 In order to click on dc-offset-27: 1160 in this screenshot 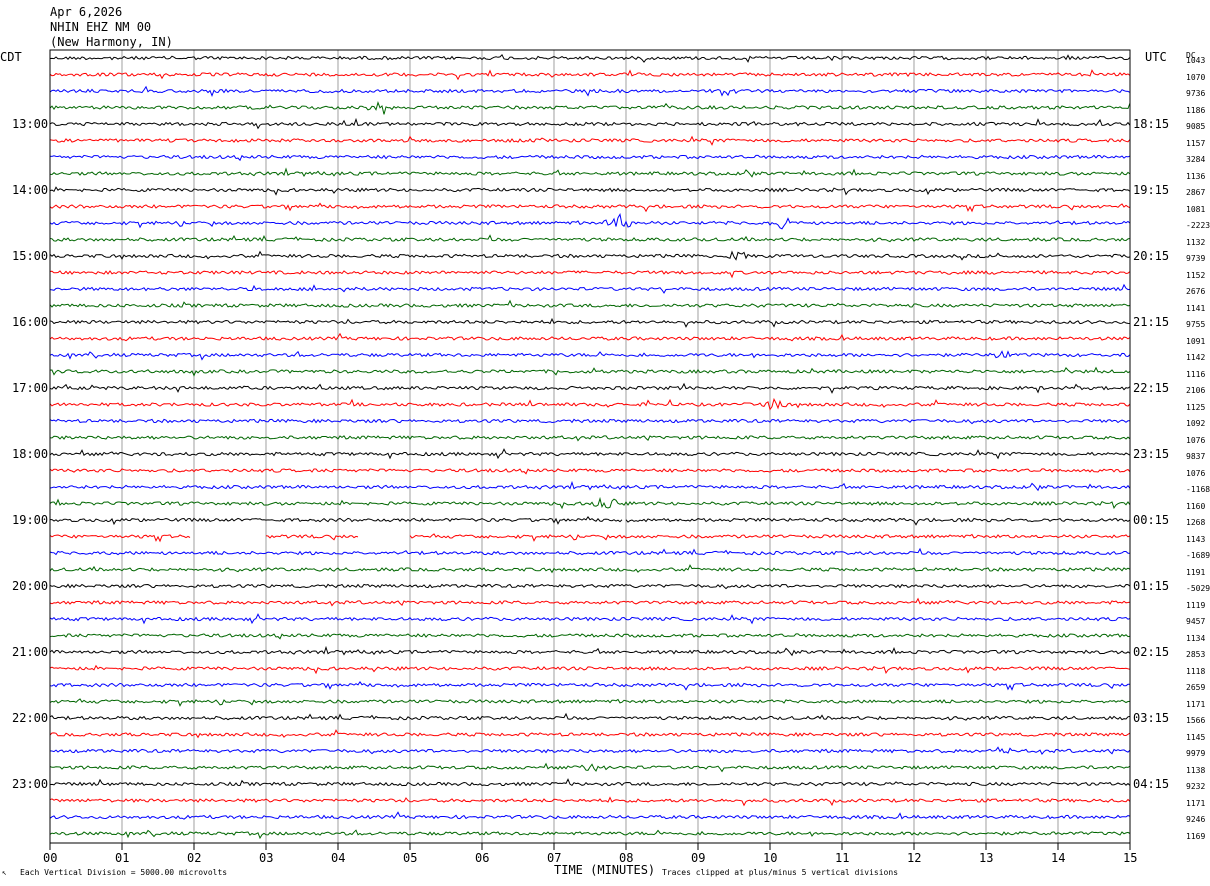, I will do `click(1196, 506)`.